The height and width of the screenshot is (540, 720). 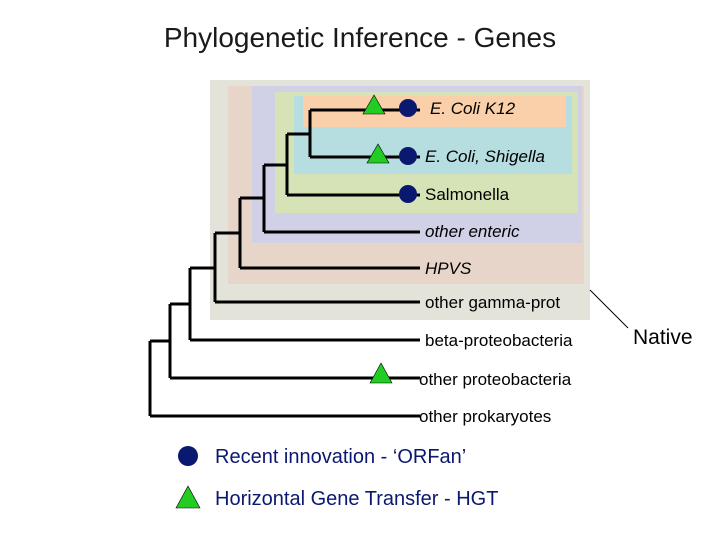 What do you see at coordinates (495, 379) in the screenshot?
I see `leaf-label: other proteobacteria` at bounding box center [495, 379].